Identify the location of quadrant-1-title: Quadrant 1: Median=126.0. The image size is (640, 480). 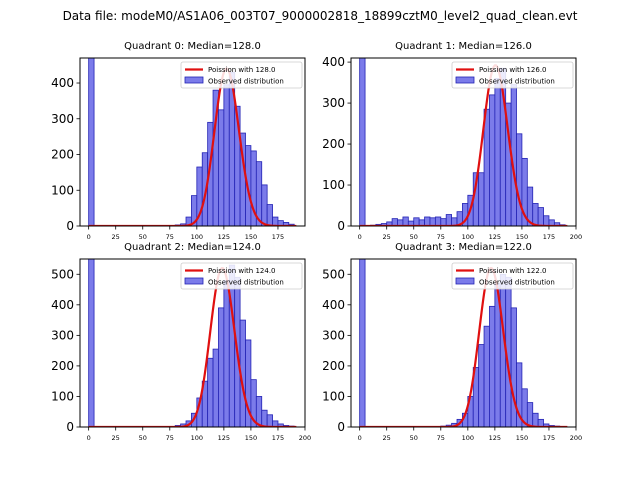
(463, 46).